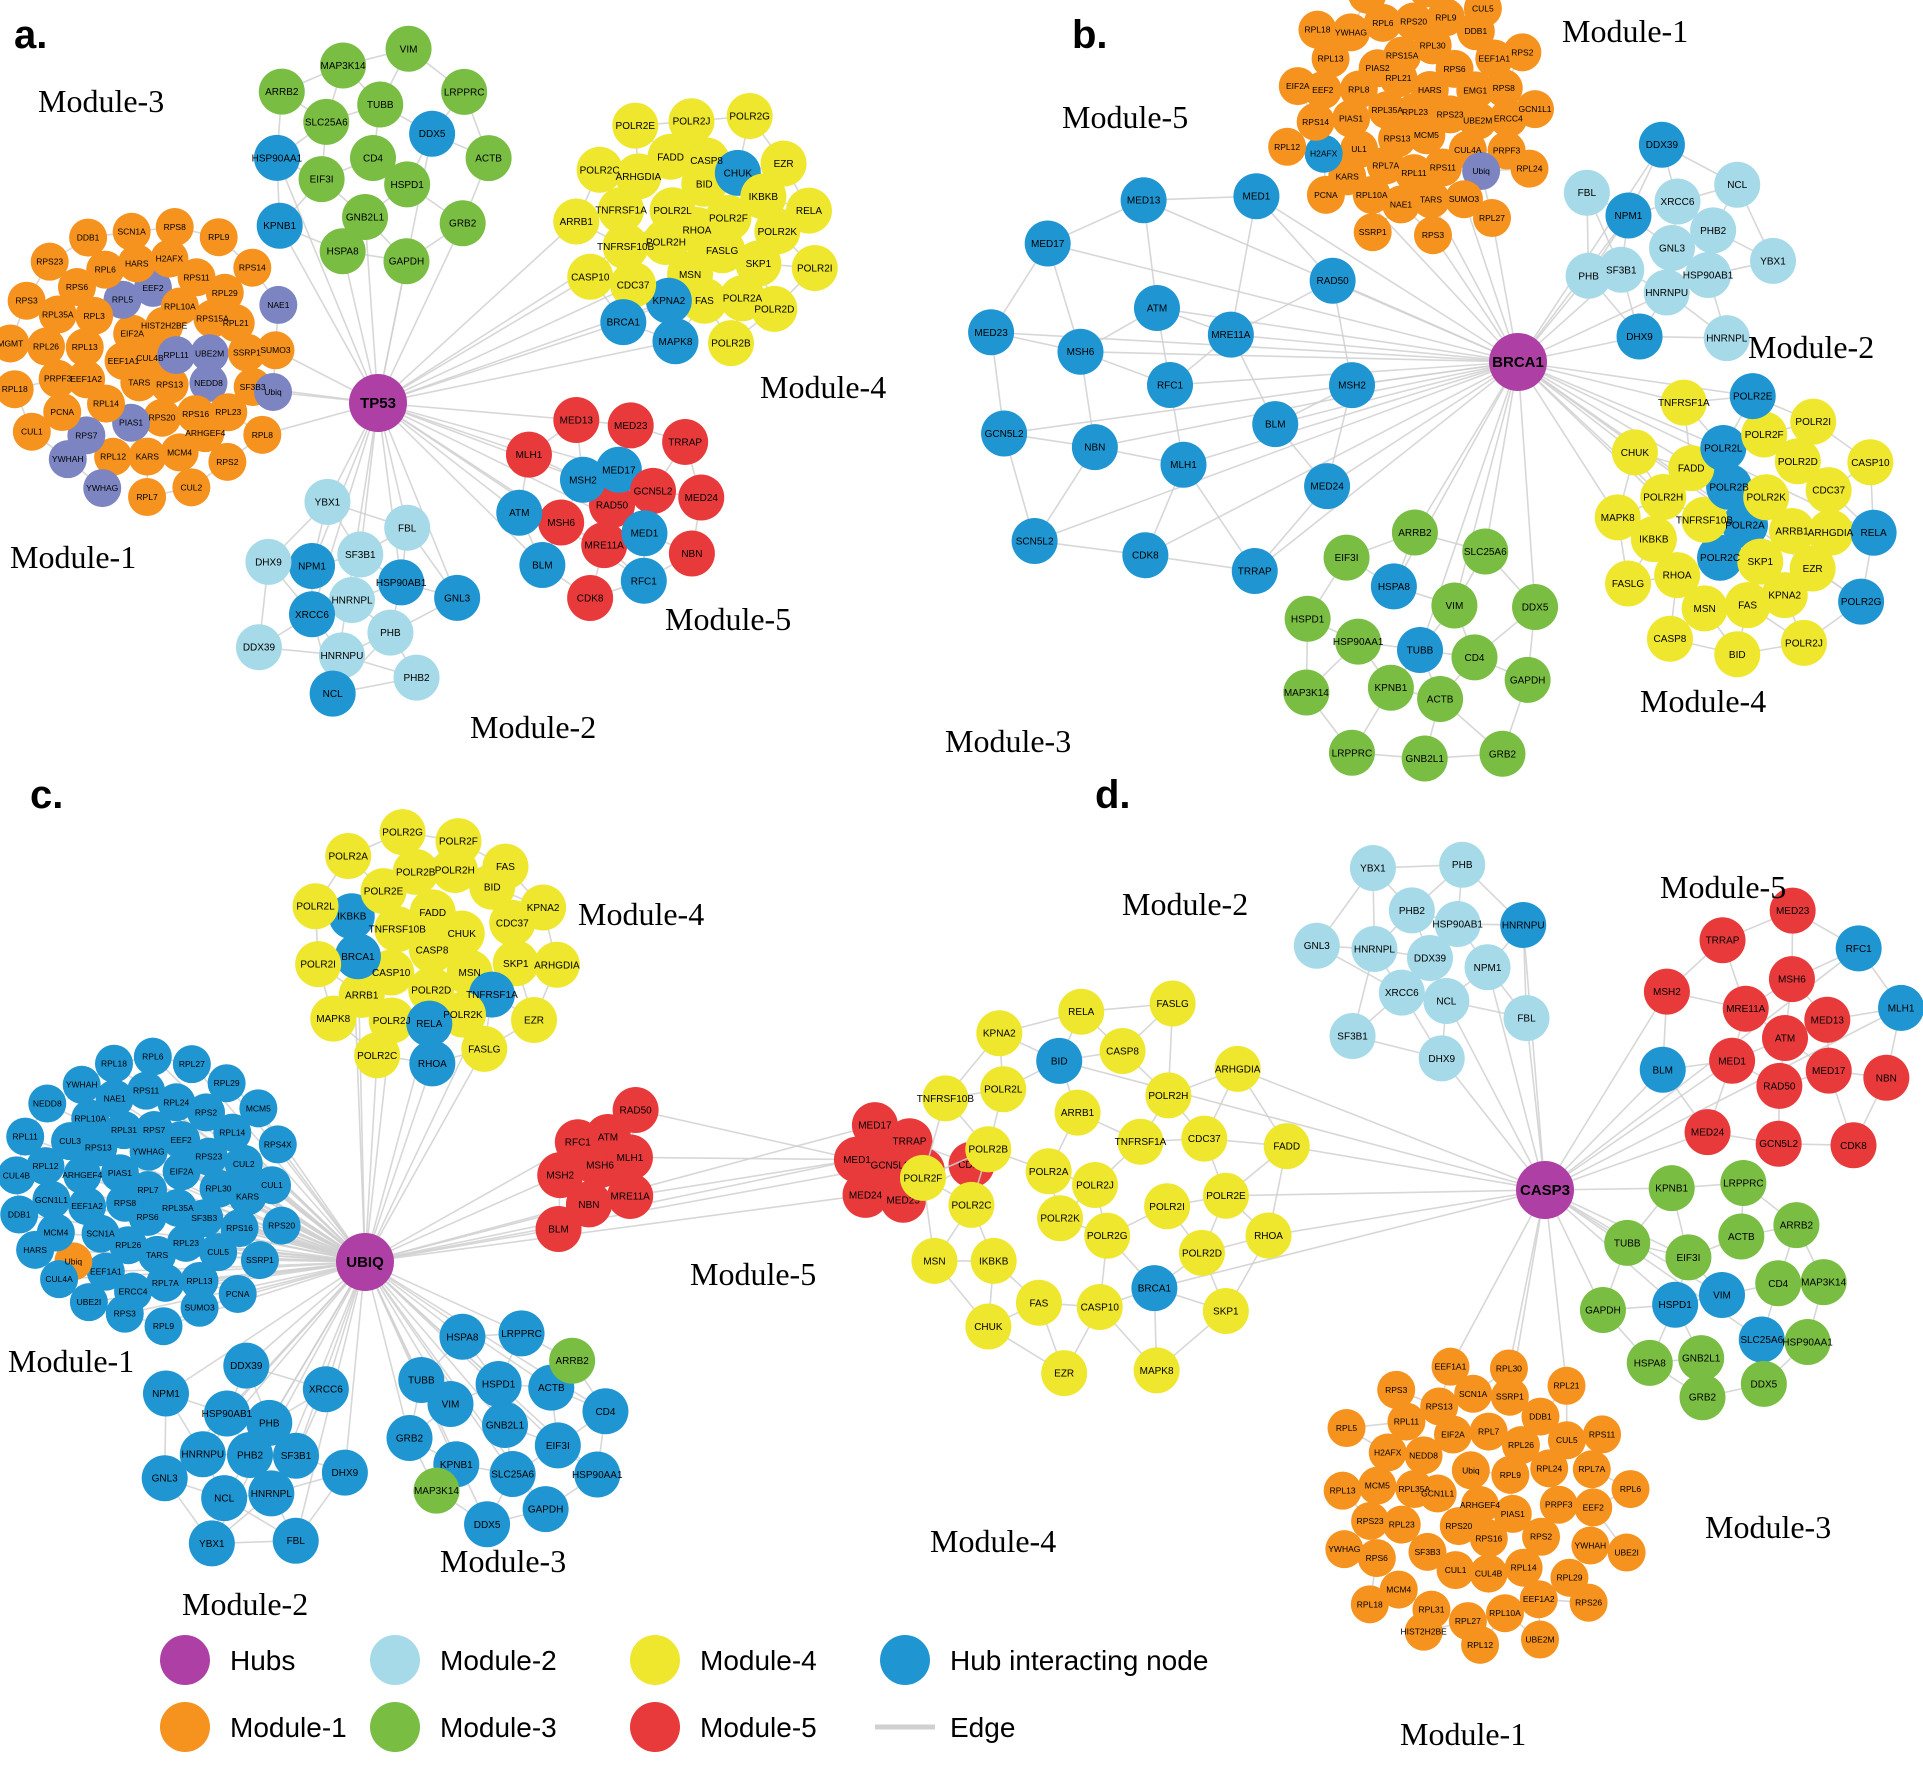 This screenshot has height=1775, width=1923. I want to click on node-RPS6, so click(1376, 1558).